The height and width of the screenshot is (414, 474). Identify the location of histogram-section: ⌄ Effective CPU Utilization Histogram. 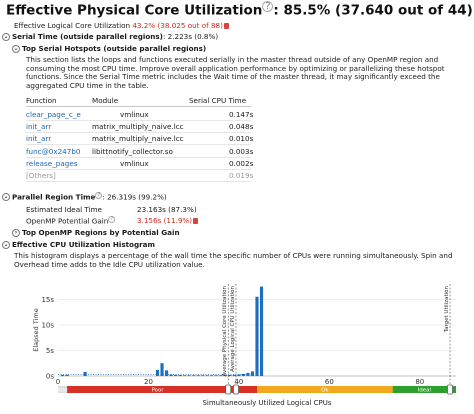
(78, 244).